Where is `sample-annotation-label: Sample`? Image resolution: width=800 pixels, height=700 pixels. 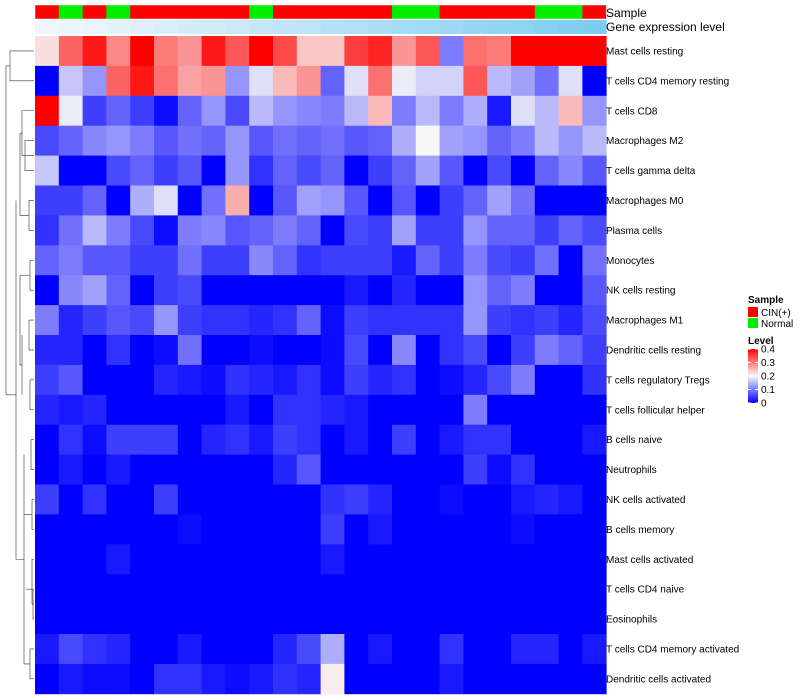 sample-annotation-label: Sample is located at coordinates (626, 13).